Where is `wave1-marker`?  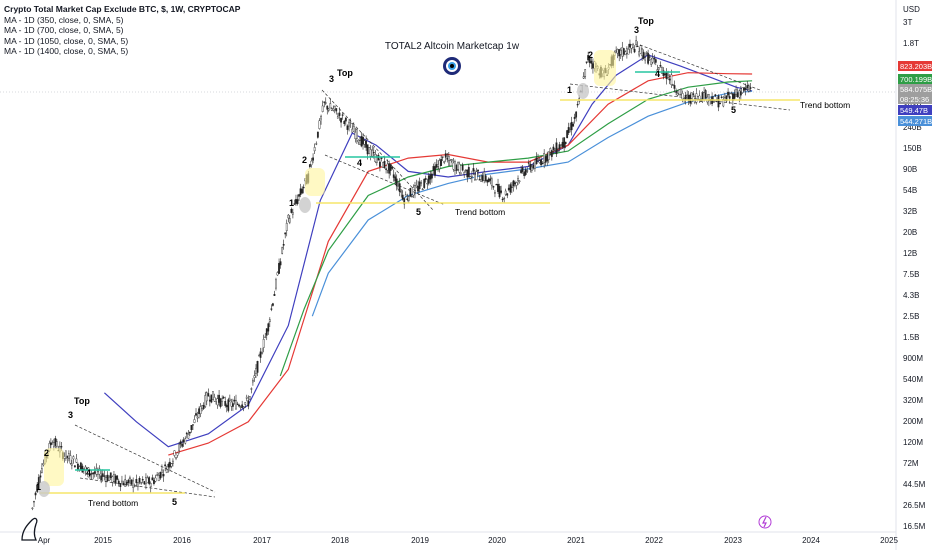
wave1-marker is located at coordinates (44, 489).